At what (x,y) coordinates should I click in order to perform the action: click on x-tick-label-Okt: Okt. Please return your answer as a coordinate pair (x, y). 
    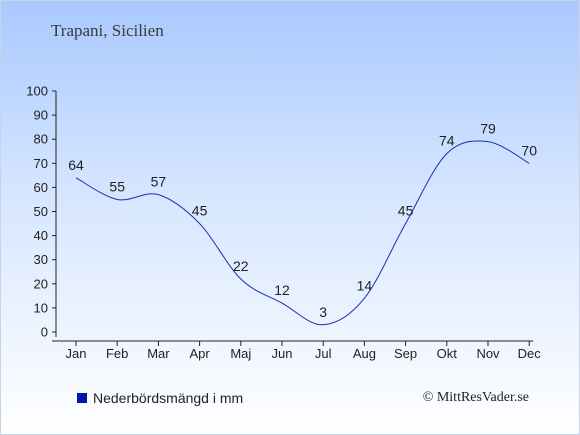
    Looking at the image, I should click on (447, 353).